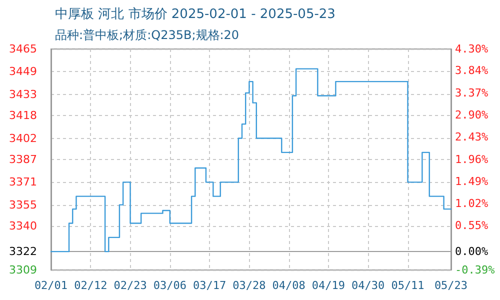 This screenshot has height=300, width=500. What do you see at coordinates (451, 285) in the screenshot?
I see `x-tick-label: 05/23` at bounding box center [451, 285].